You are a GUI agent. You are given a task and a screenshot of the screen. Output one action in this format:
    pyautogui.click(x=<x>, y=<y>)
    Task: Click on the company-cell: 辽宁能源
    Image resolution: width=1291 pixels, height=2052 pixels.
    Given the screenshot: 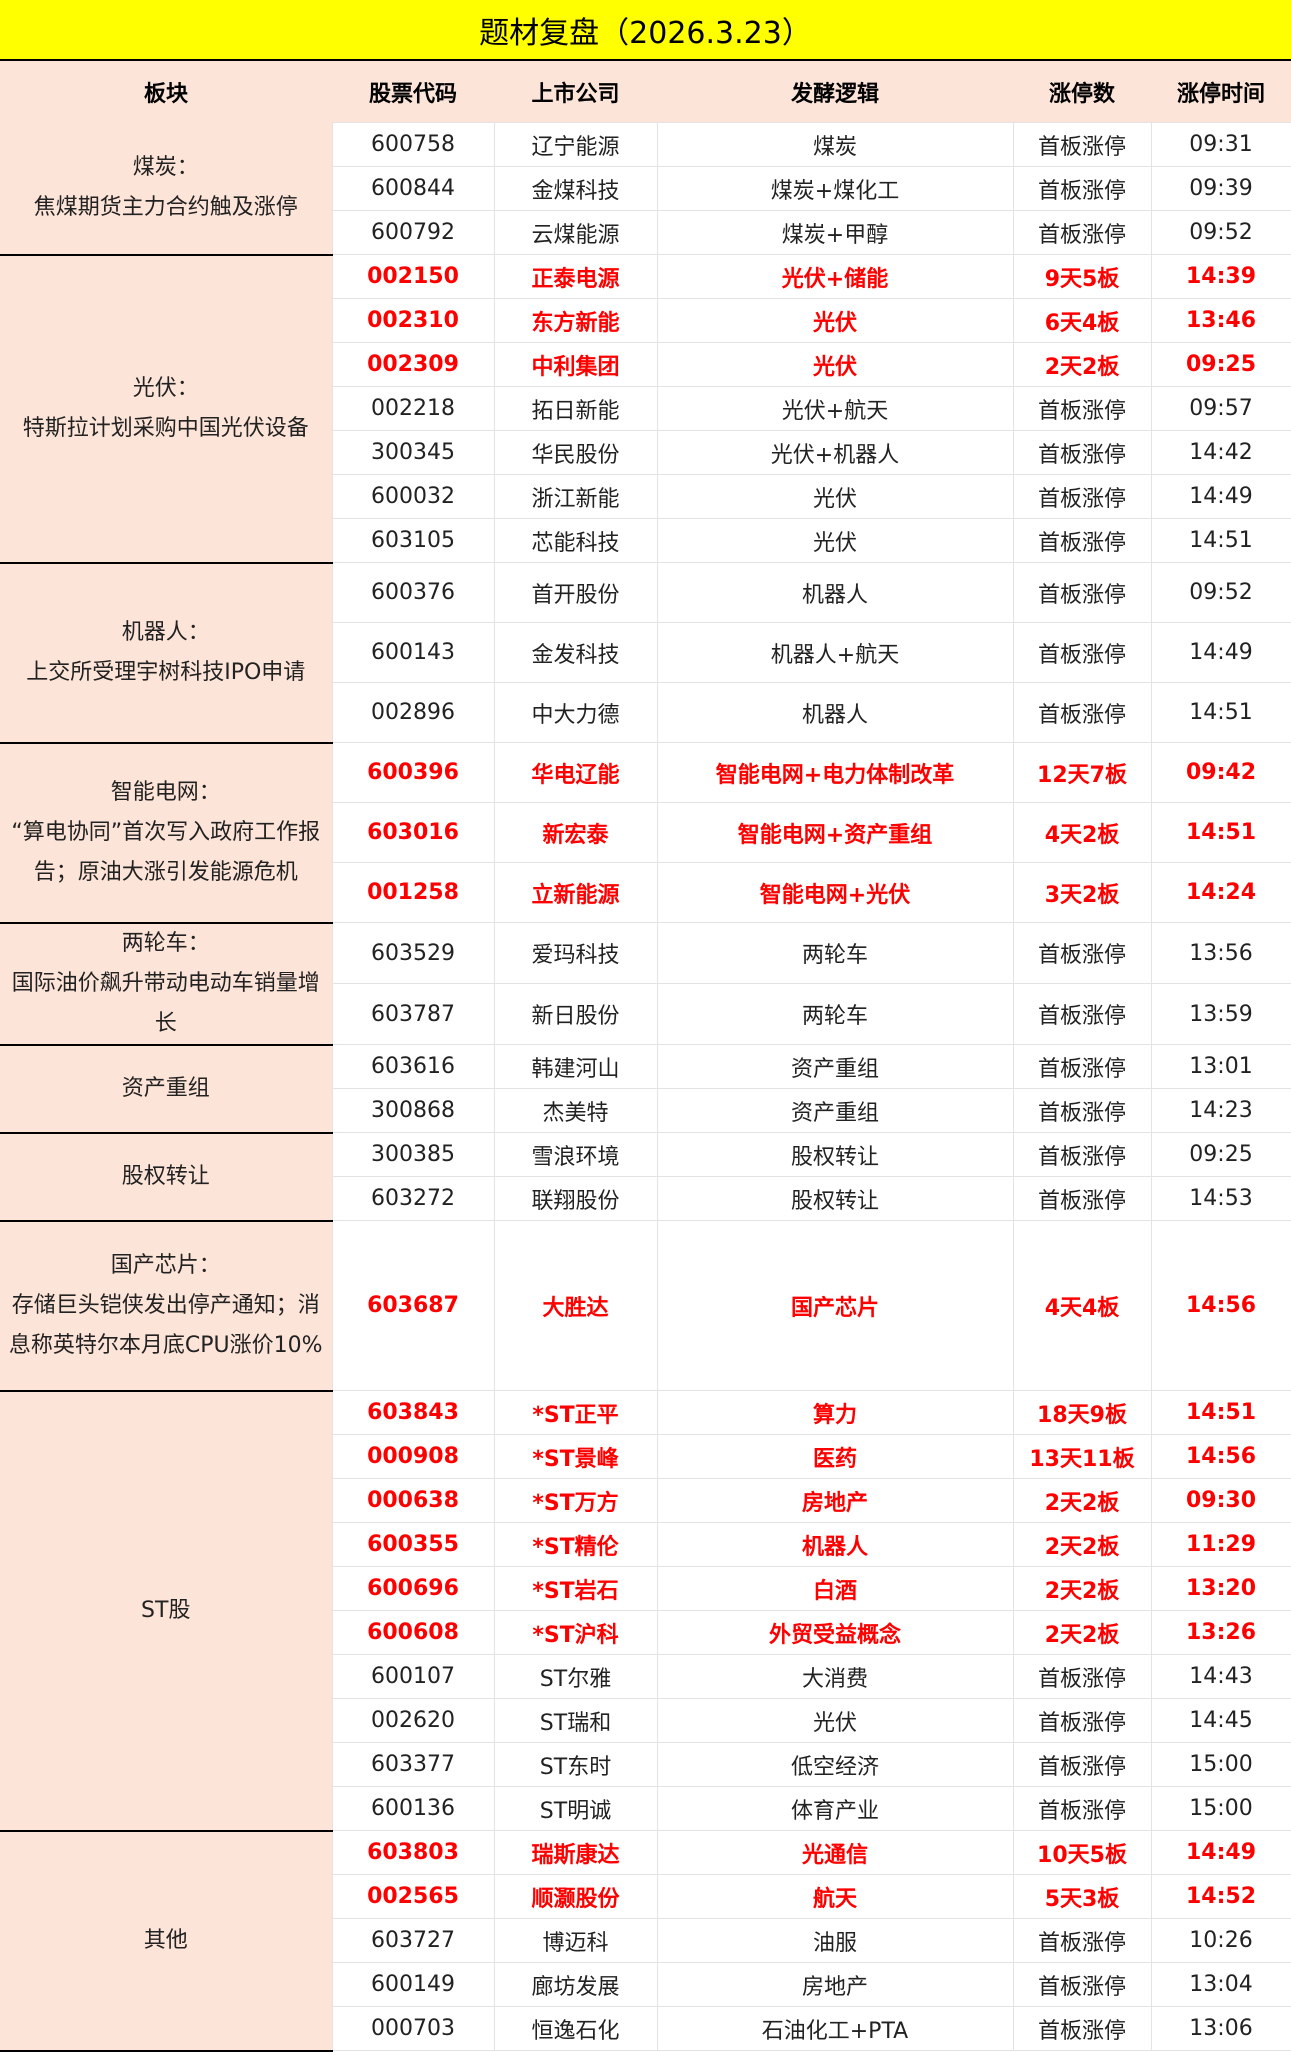 What is the action you would take?
    pyautogui.click(x=575, y=144)
    